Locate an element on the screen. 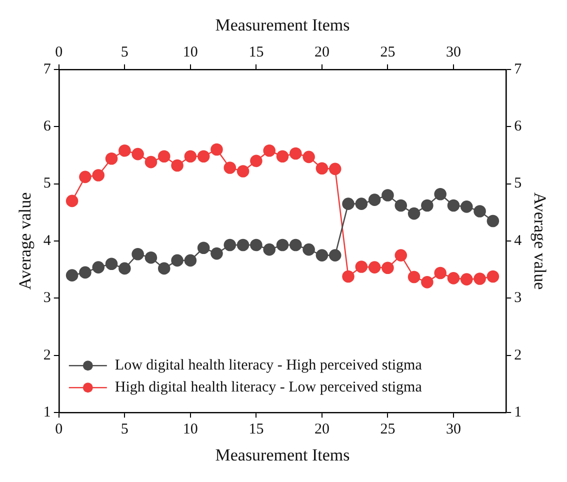  y2-axis-title: Average value is located at coordinates (540, 241).